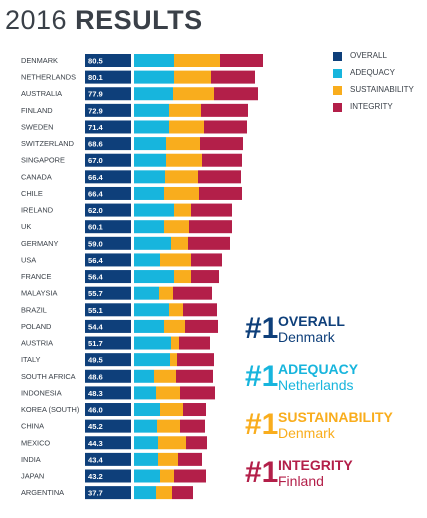  I want to click on category-label: MALAYSIA, so click(39, 293).